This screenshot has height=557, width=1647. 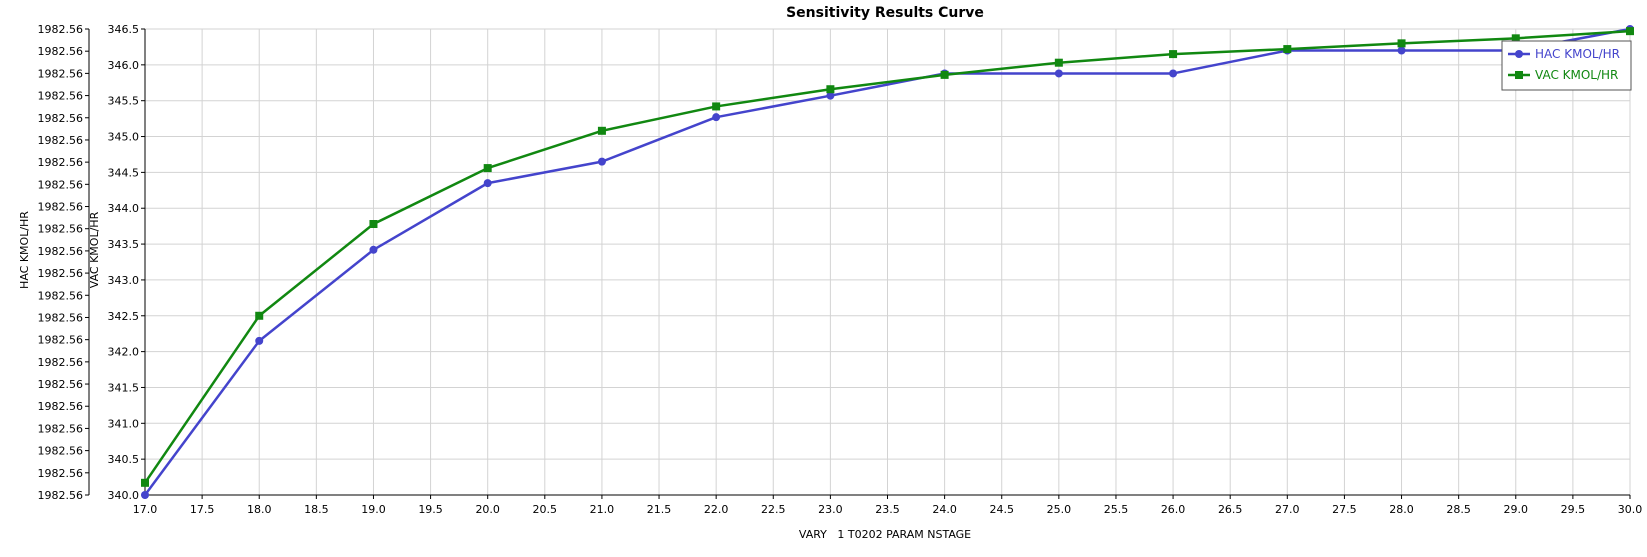 I want to click on x-axis-label: VARY 1 T0202 PARAM NSTAGE, so click(x=885, y=534).